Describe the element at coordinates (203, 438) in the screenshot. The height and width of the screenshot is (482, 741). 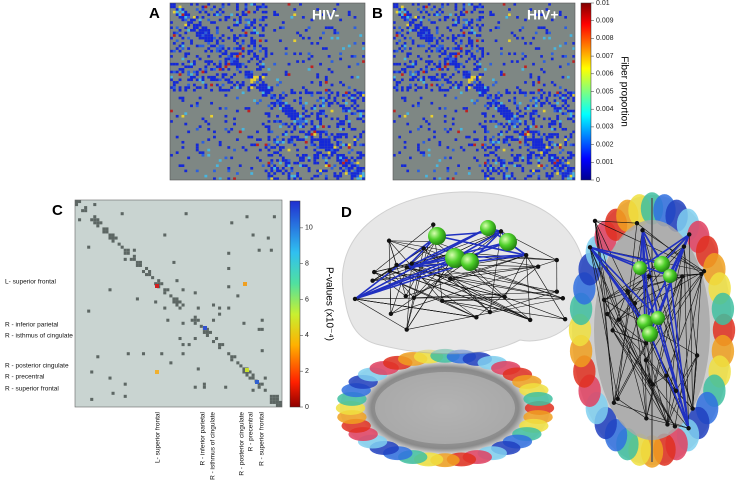
I see `column-label: R - inferior parietal` at that location.